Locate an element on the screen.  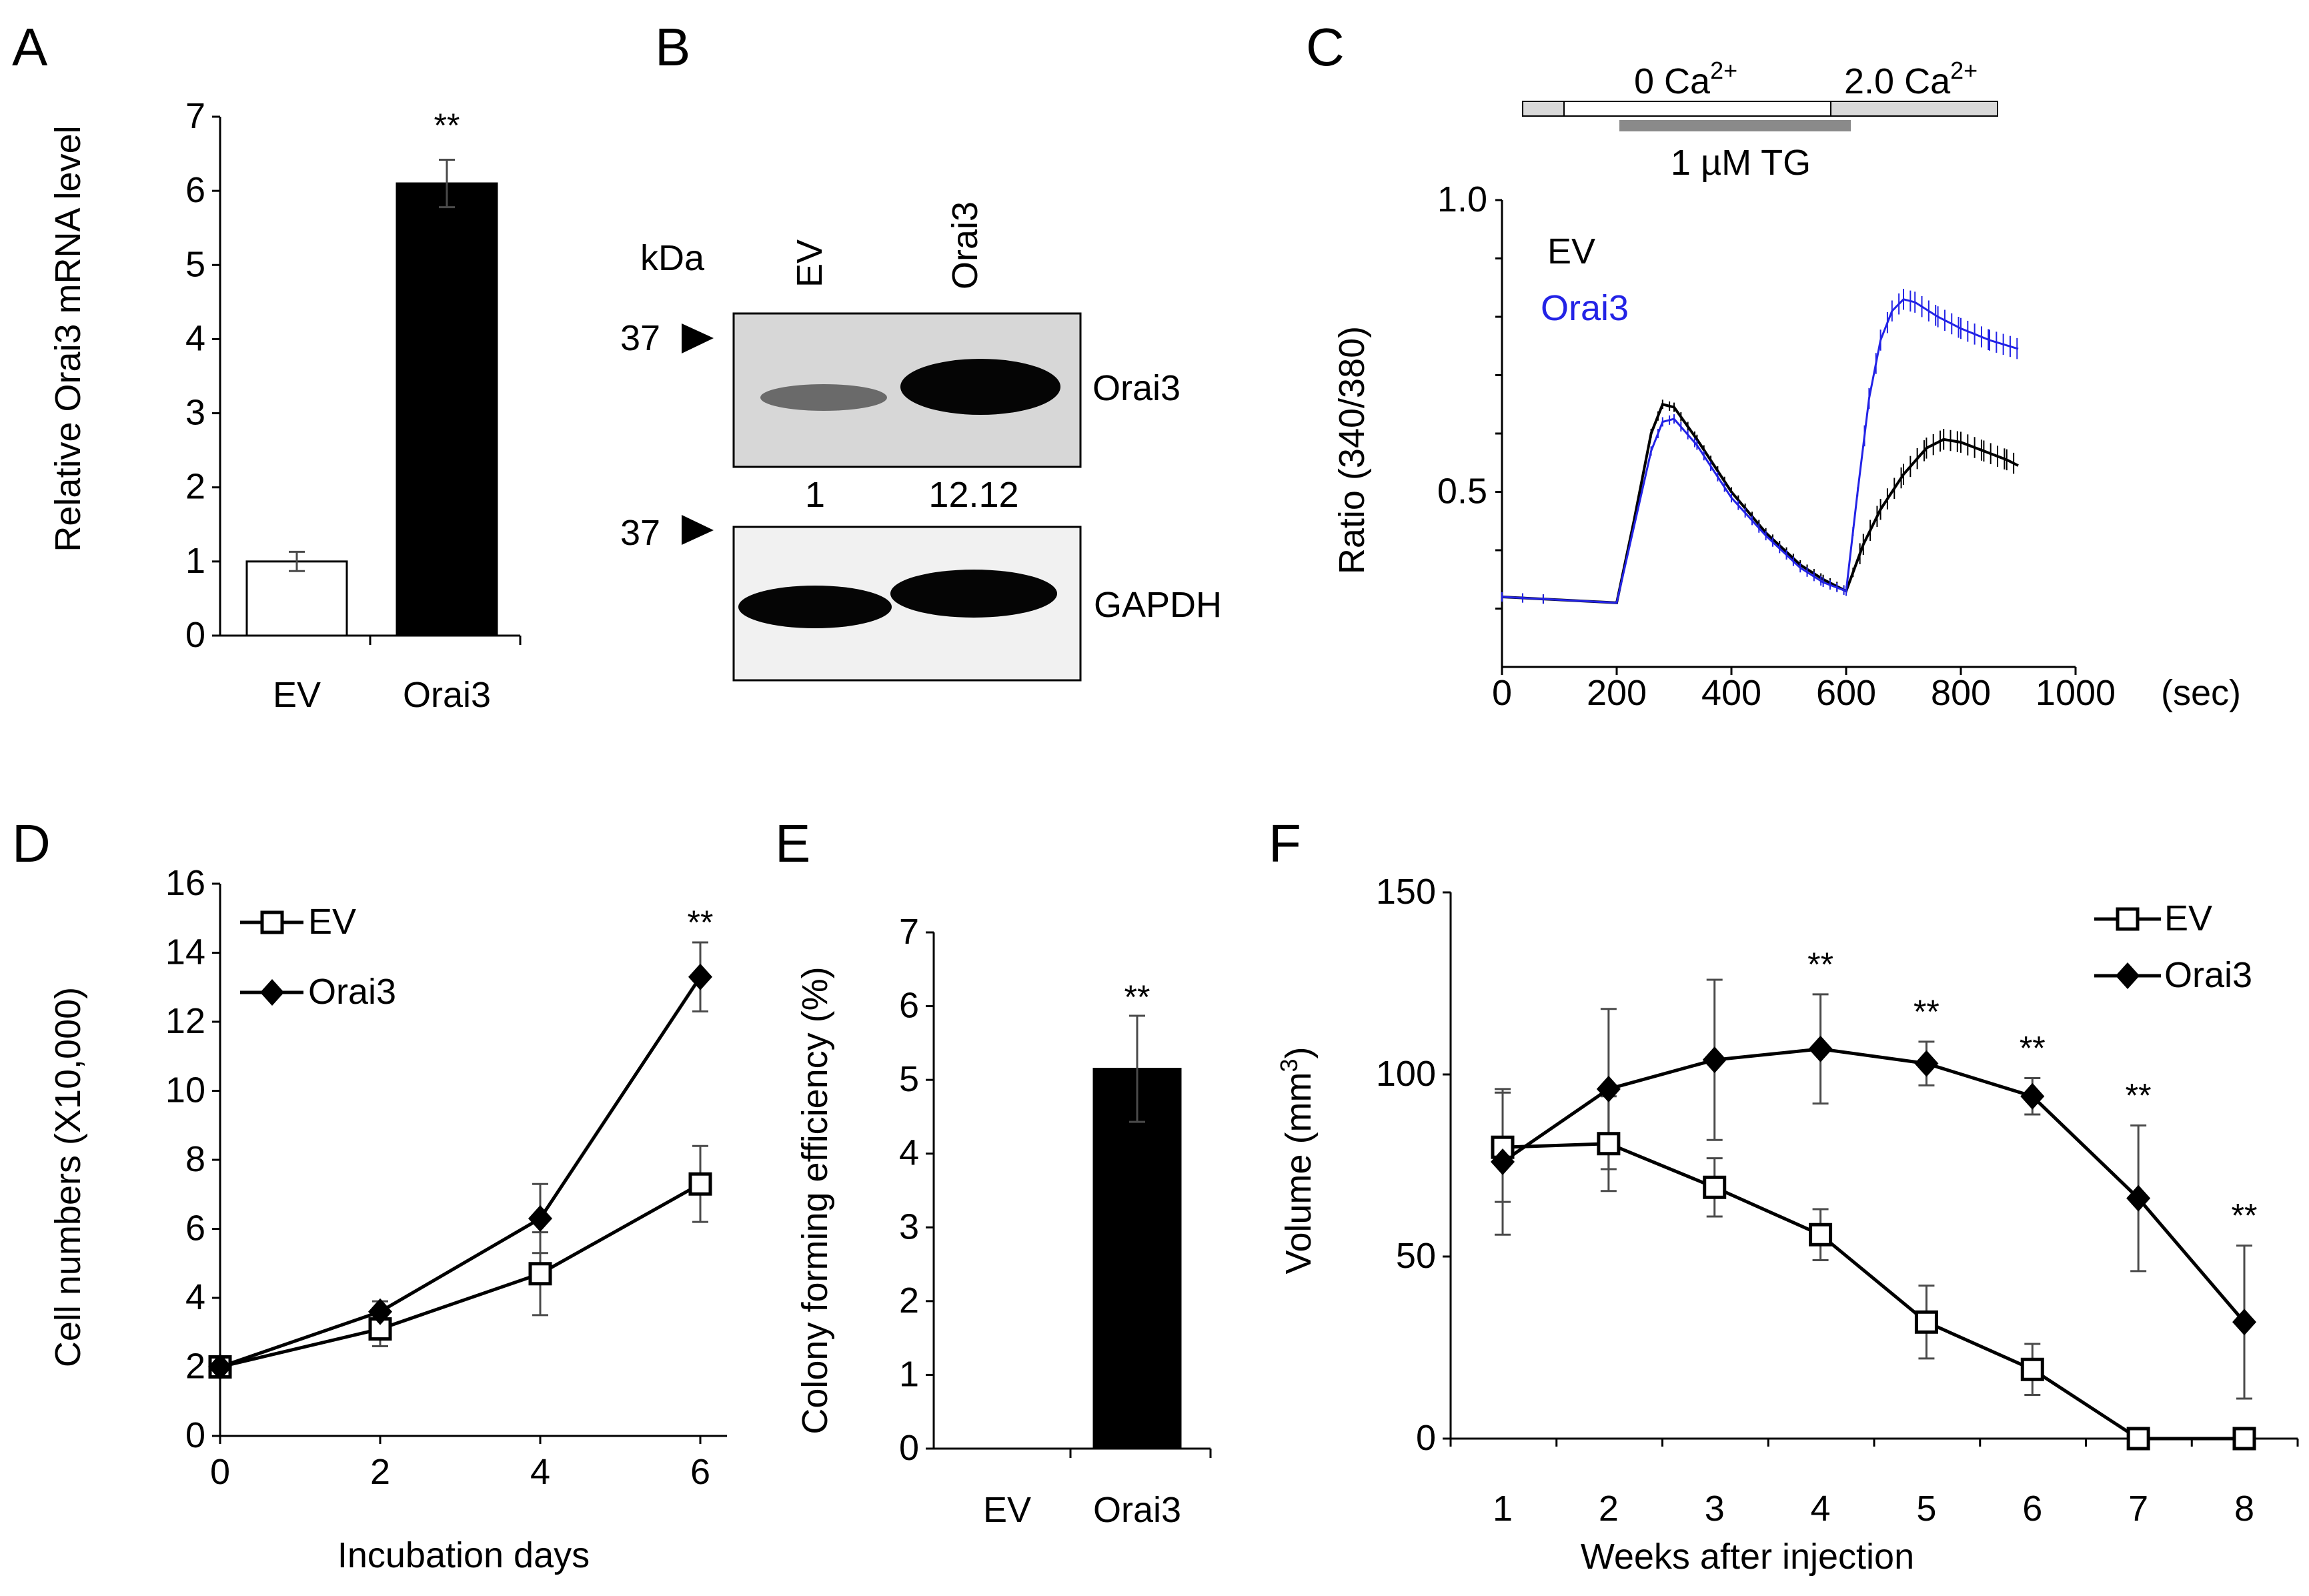
chart-e-y-tick-label: 2 is located at coordinates (909, 1301).